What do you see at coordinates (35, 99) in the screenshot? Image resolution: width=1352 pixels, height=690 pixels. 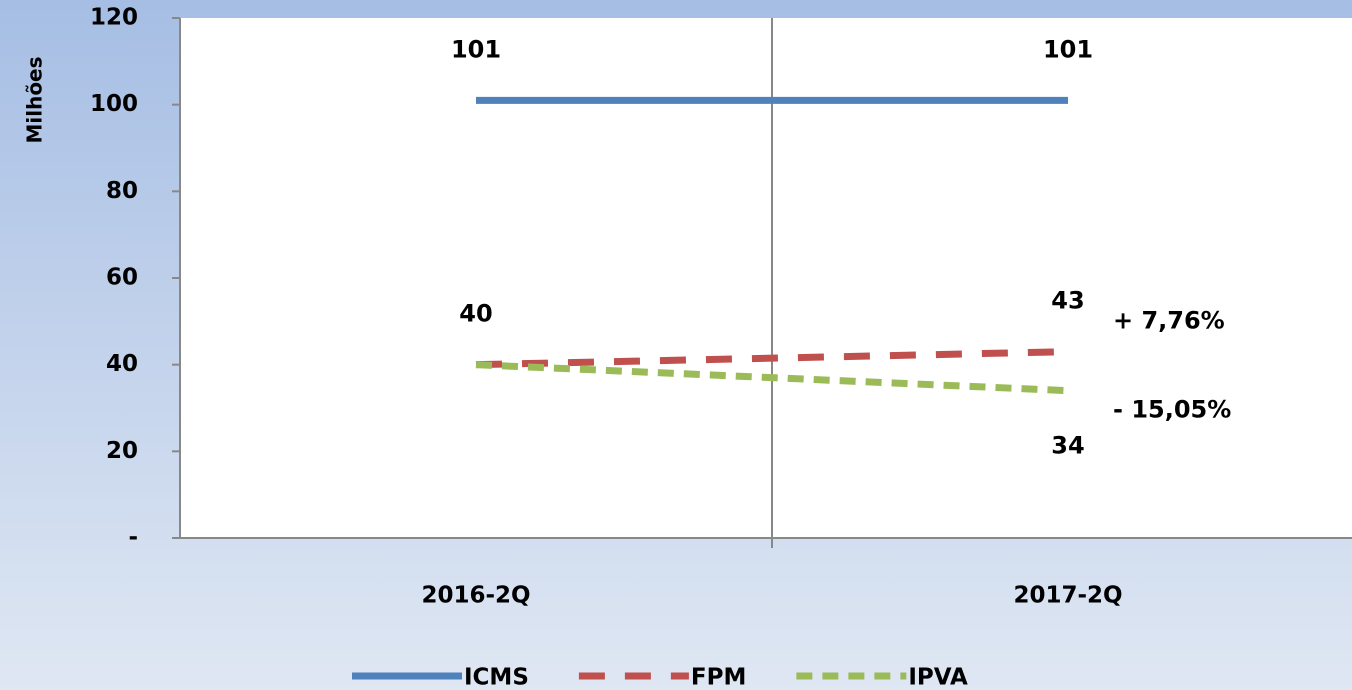 I see `y-axis-label: Milhões` at bounding box center [35, 99].